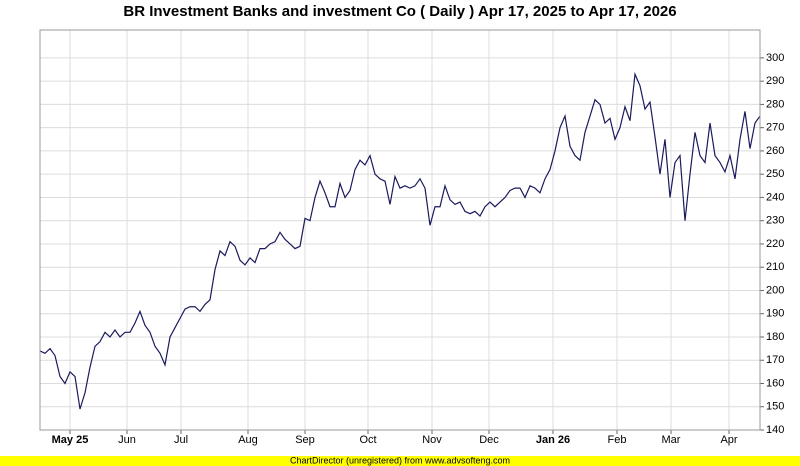  Describe the element at coordinates (775, 290) in the screenshot. I see `y-tick-label: 200` at that location.